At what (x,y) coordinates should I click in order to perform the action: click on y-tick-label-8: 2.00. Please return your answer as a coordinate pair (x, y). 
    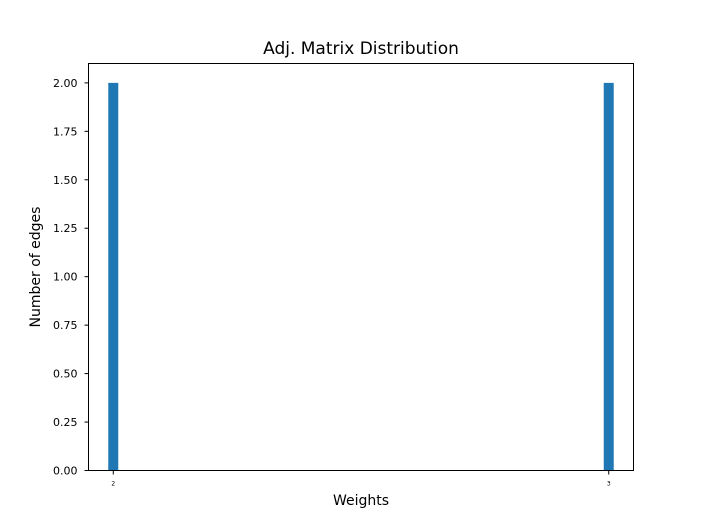
    Looking at the image, I should click on (65, 83).